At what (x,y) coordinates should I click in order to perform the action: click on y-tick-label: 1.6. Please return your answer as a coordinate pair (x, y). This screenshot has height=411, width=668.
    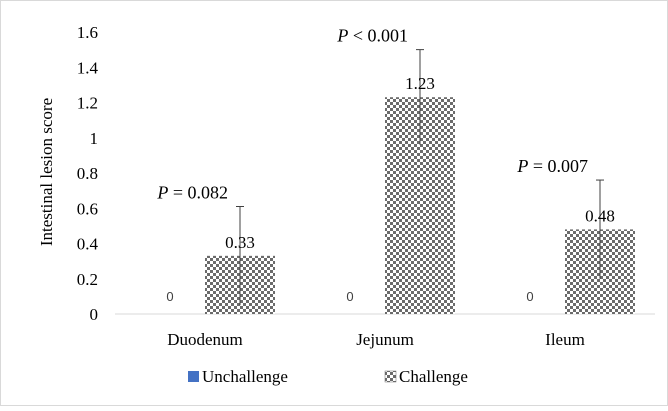
    Looking at the image, I should click on (87, 32).